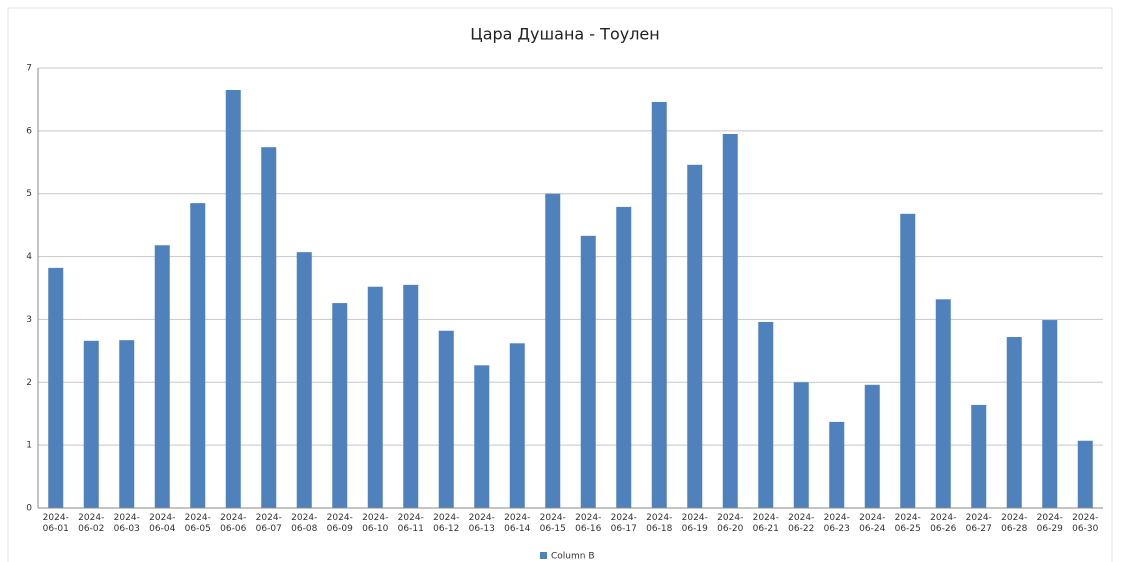 The image size is (1121, 562). I want to click on x-tick-label: 2024-06-01, so click(56, 523).